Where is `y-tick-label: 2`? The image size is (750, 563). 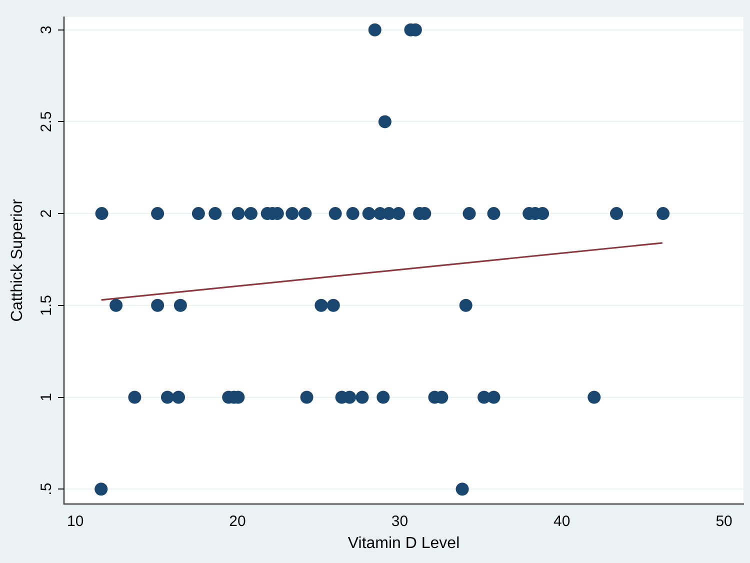
y-tick-label: 2 is located at coordinates (47, 213).